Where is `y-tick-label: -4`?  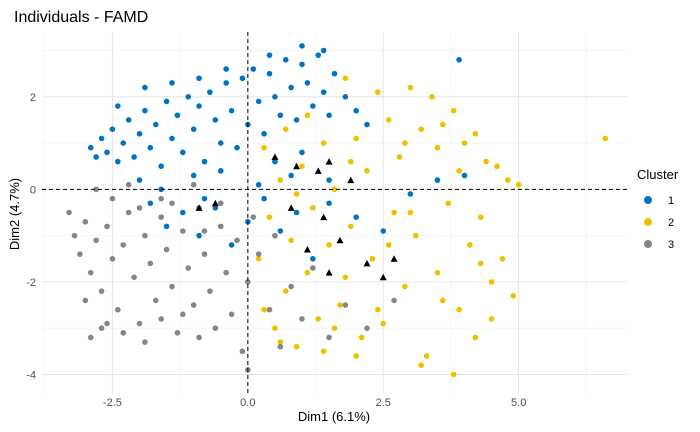
y-tick-label: -4 is located at coordinates (31, 375).